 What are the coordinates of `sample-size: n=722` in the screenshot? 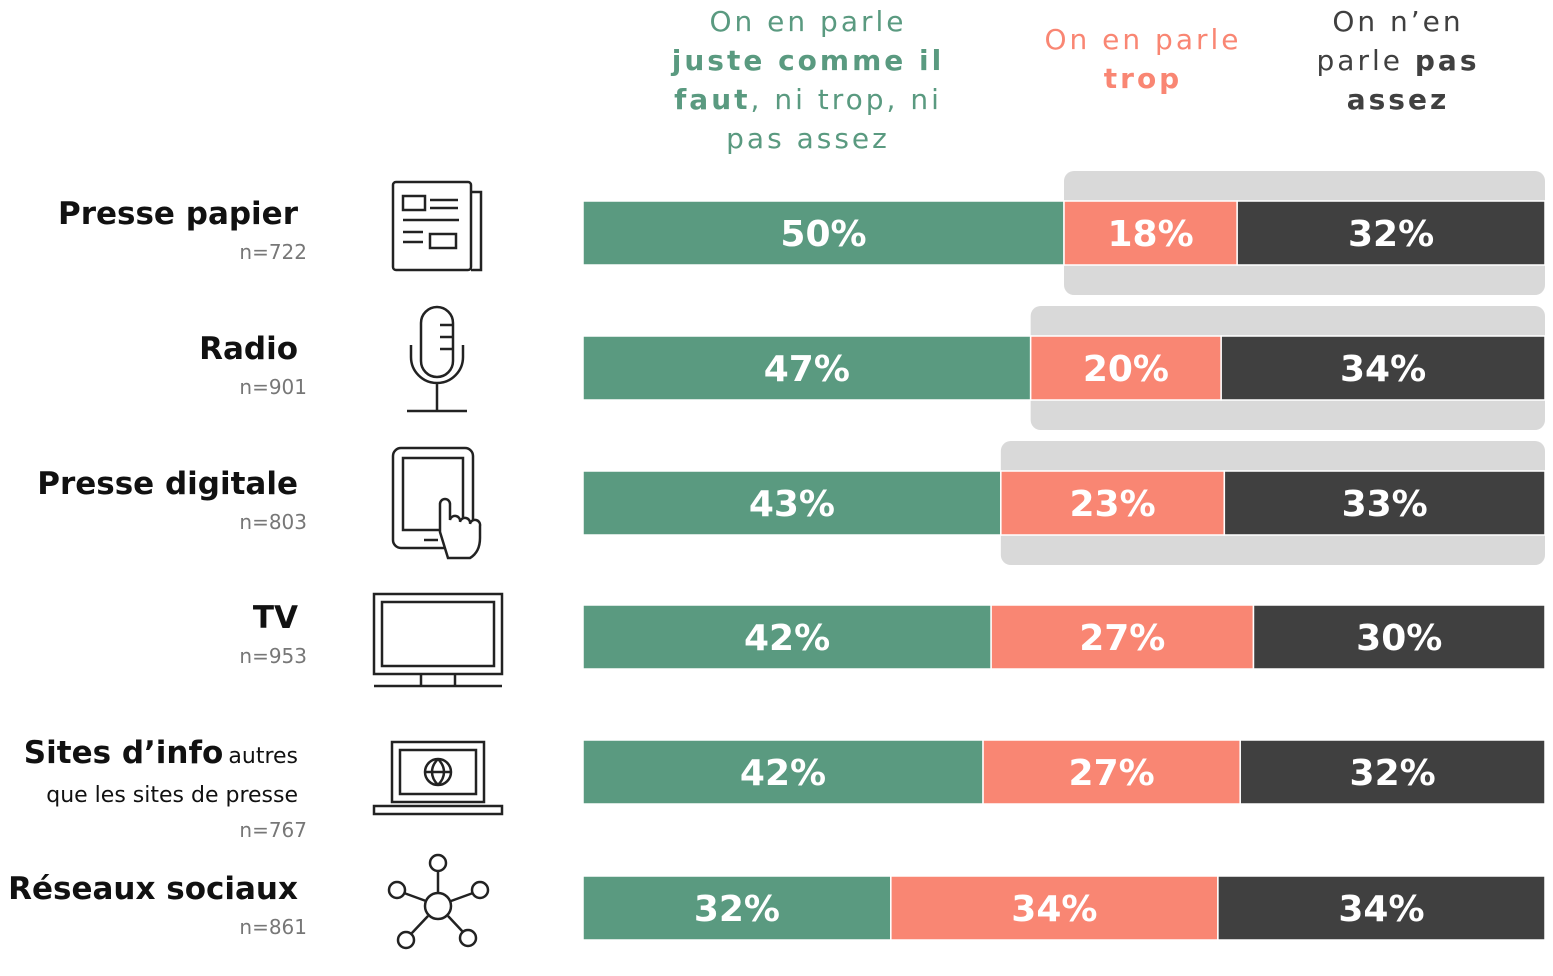 It's located at (273, 252).